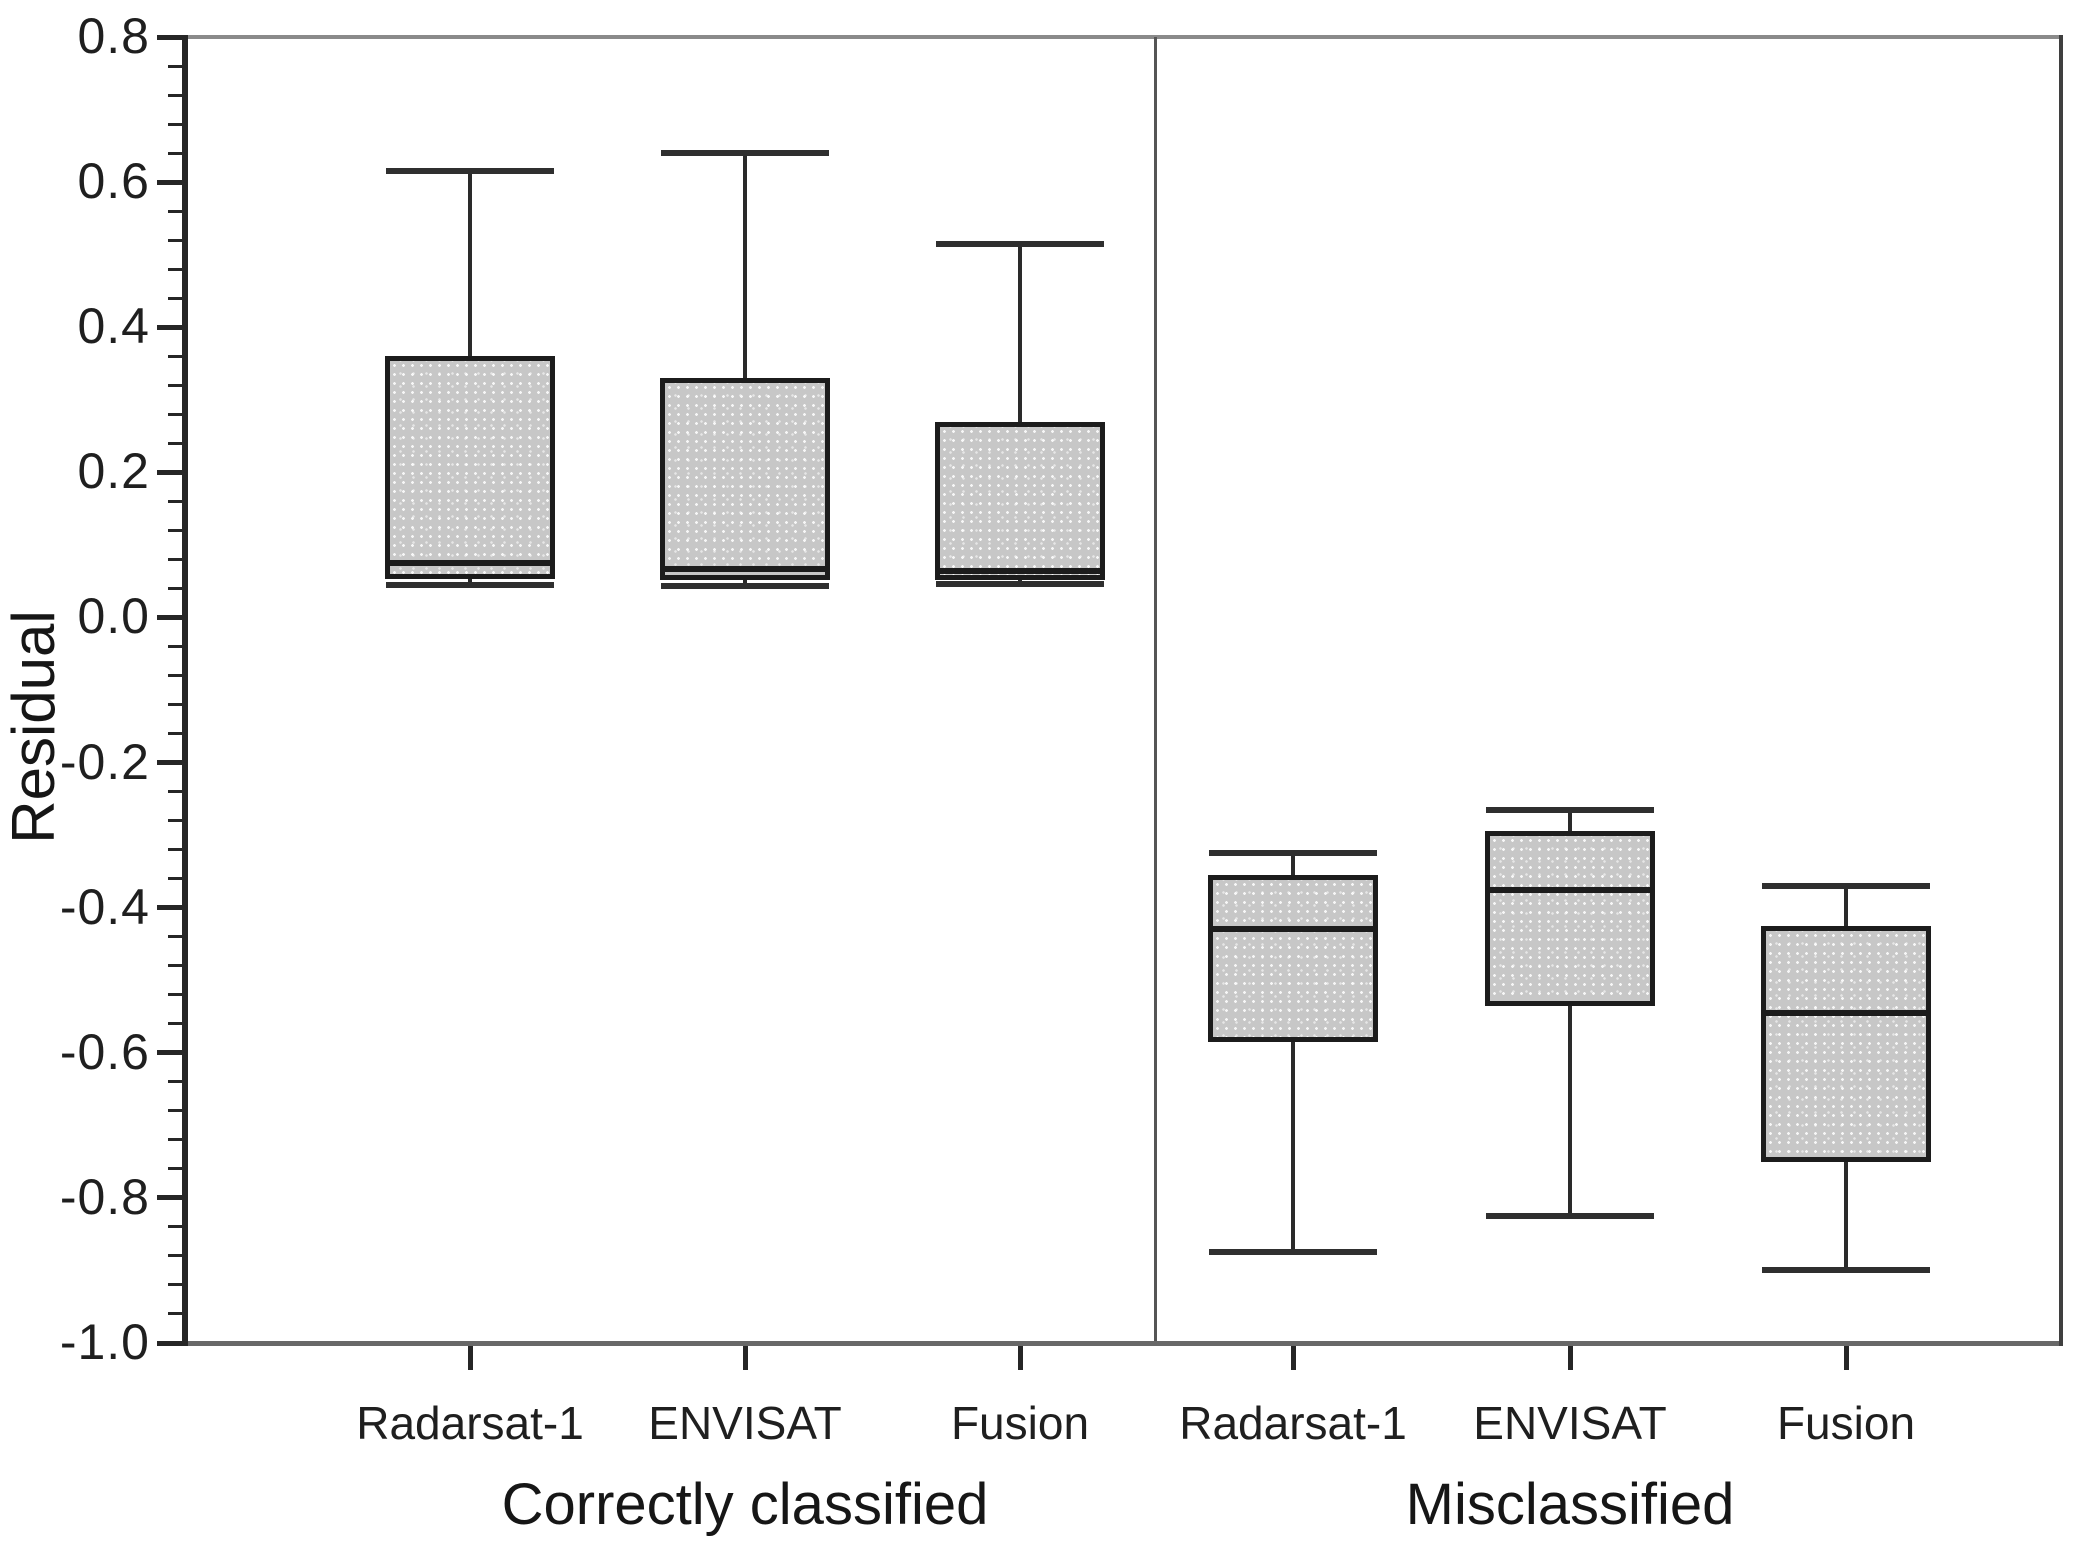 This screenshot has height=1560, width=2091. I want to click on panel-divider-line, so click(1155, 689).